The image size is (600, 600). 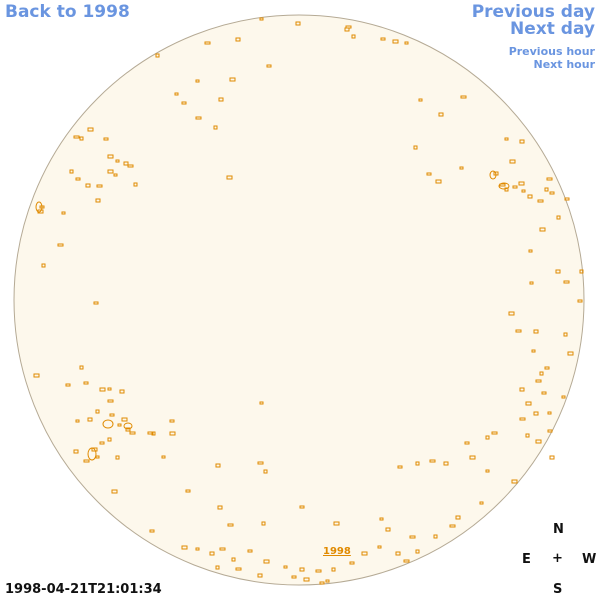 What do you see at coordinates (564, 64) in the screenshot?
I see `next-hour-link: Next hour` at bounding box center [564, 64].